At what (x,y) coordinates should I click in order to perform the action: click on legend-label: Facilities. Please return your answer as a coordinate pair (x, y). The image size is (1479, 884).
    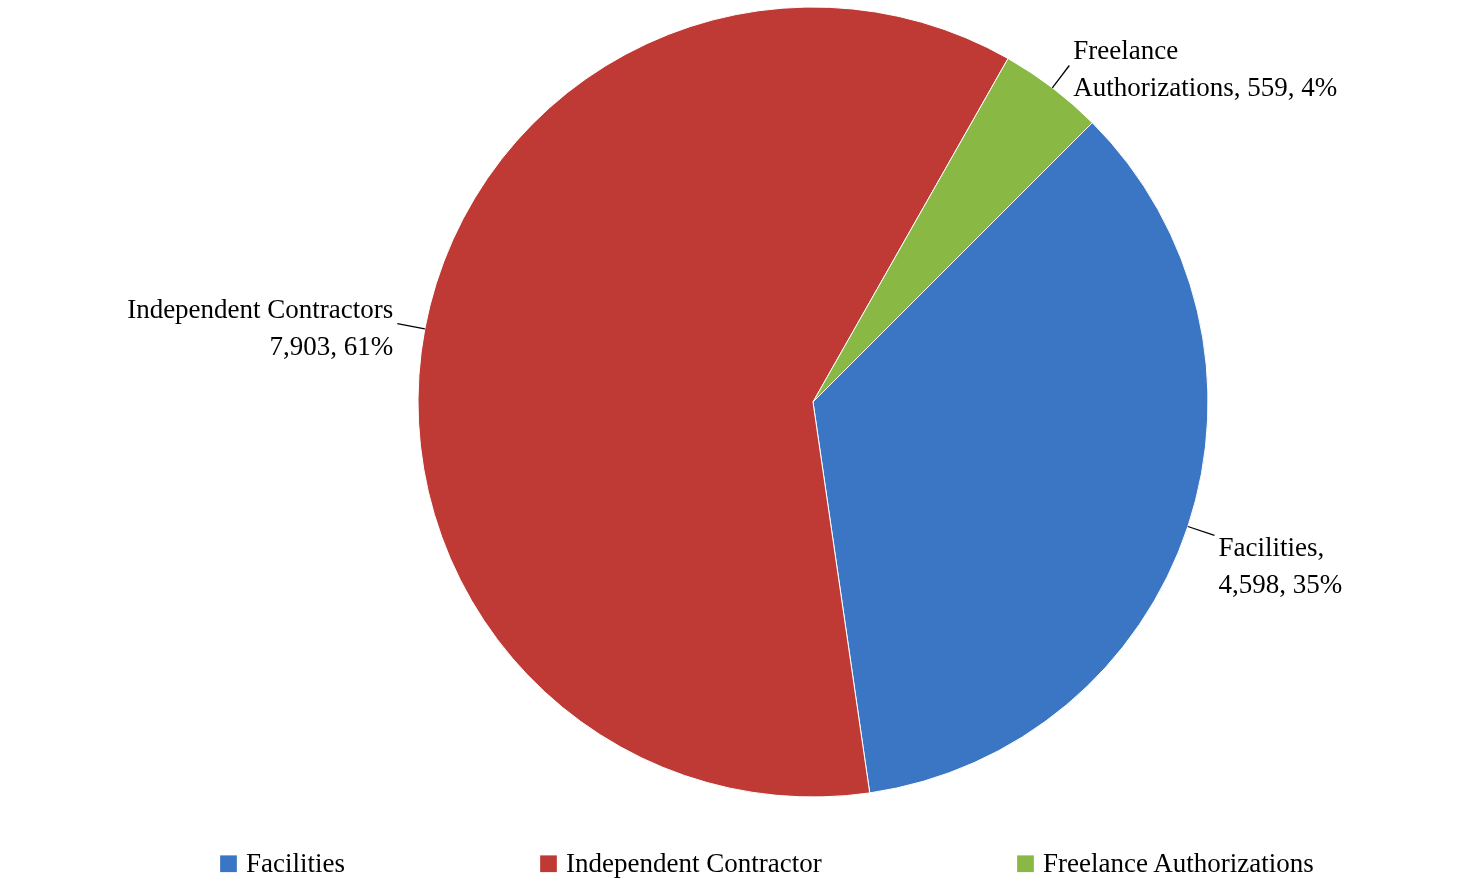
    Looking at the image, I should click on (295, 862).